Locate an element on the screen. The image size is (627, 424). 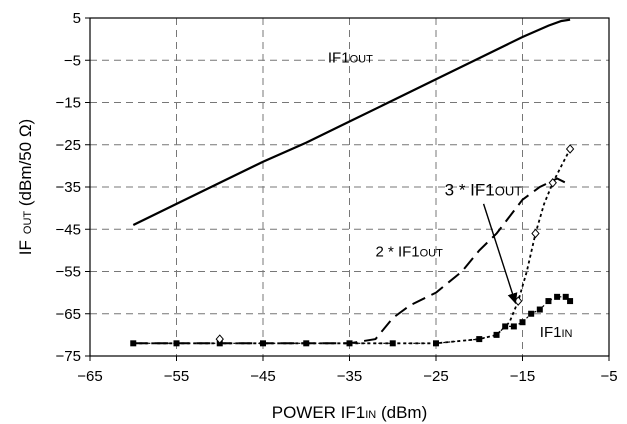
annotation-label: 2 * IF1OUT is located at coordinates (409, 252).